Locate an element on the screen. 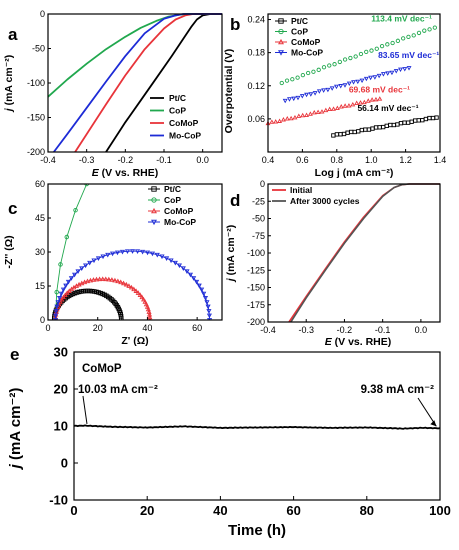 The width and height of the screenshot is (459, 550). panel-a-xlabel-part: E is located at coordinates (96, 173).